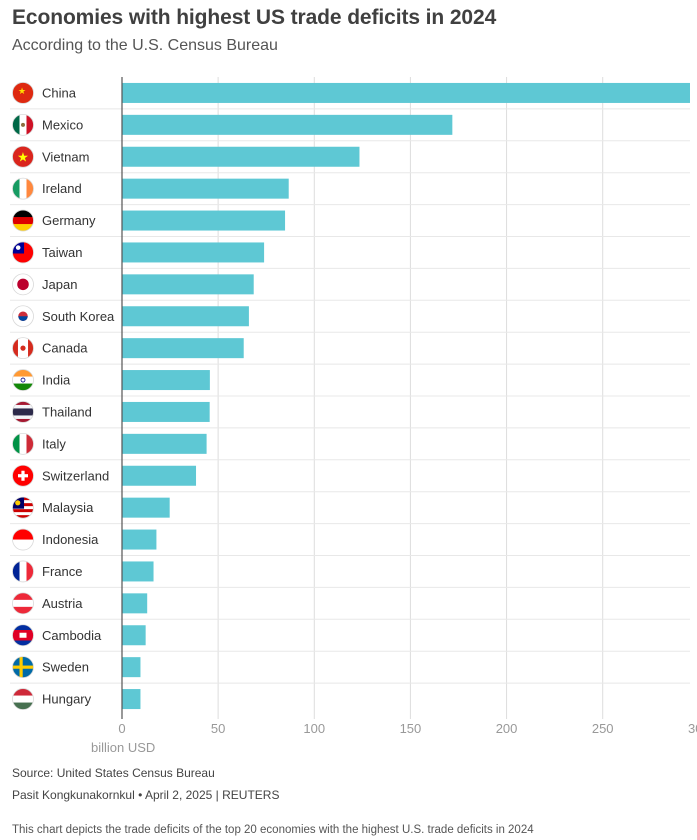  Describe the element at coordinates (65, 667) in the screenshot. I see `category-label: Sweden` at that location.